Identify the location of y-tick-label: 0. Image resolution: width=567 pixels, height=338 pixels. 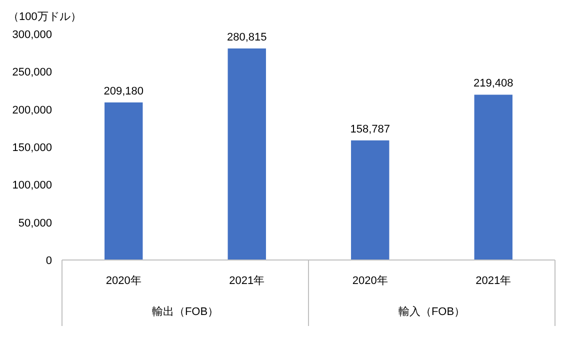
(49, 261).